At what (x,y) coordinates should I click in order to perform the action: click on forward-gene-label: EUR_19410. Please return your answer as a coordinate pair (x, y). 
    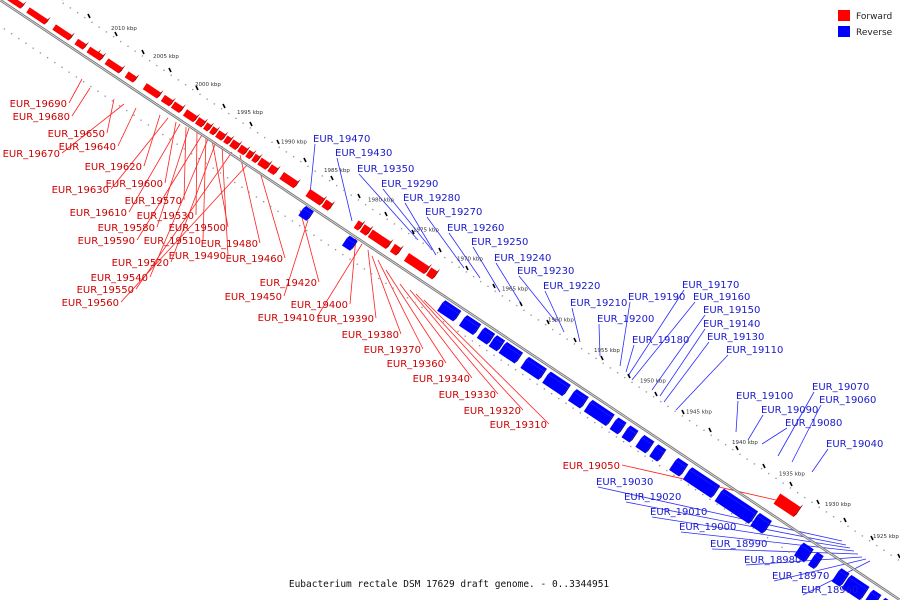
    Looking at the image, I should click on (286, 318).